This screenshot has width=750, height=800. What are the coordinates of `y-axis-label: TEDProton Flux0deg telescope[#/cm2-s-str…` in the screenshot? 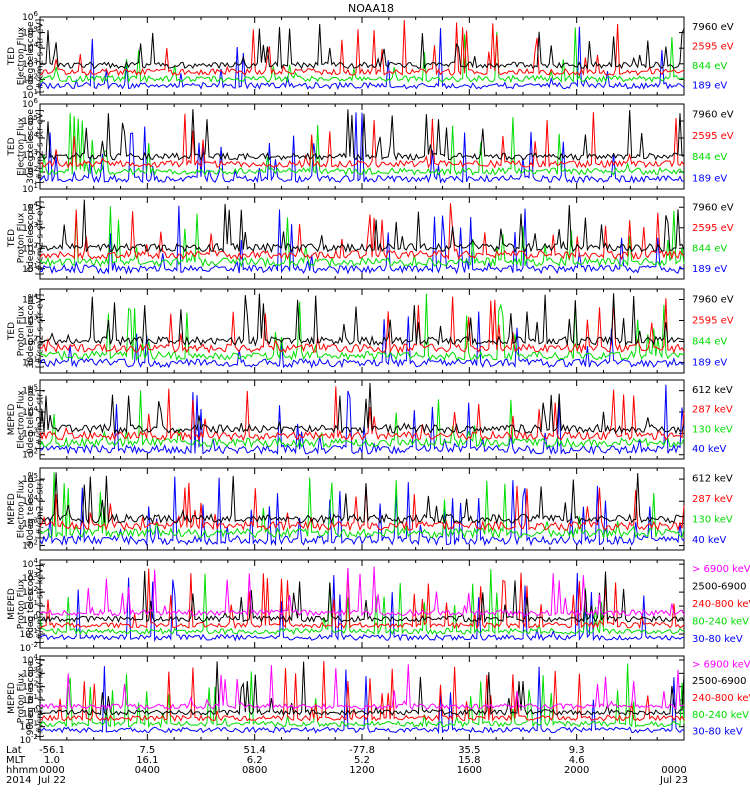 It's located at (26, 238).